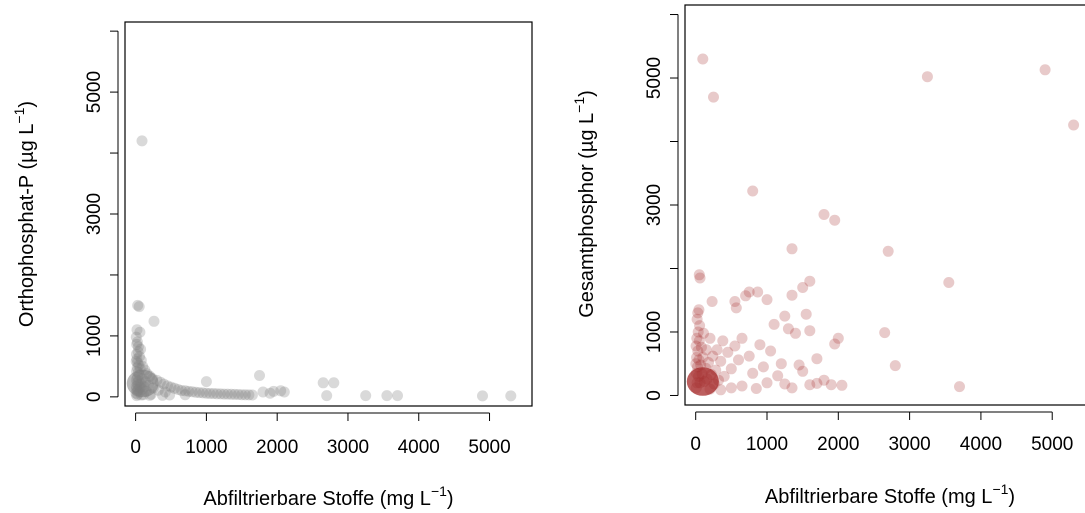 This screenshot has width=1085, height=513. What do you see at coordinates (94, 397) in the screenshot?
I see `y-tick-label-left-0: 0` at bounding box center [94, 397].